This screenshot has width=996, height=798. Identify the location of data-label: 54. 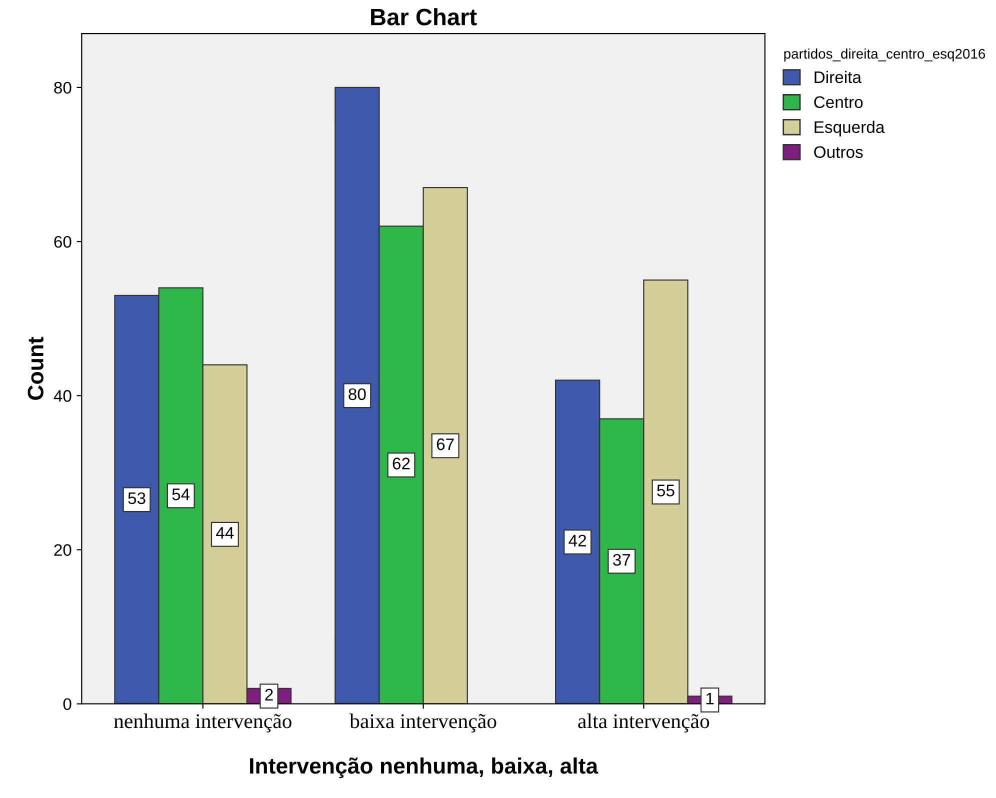
(181, 494).